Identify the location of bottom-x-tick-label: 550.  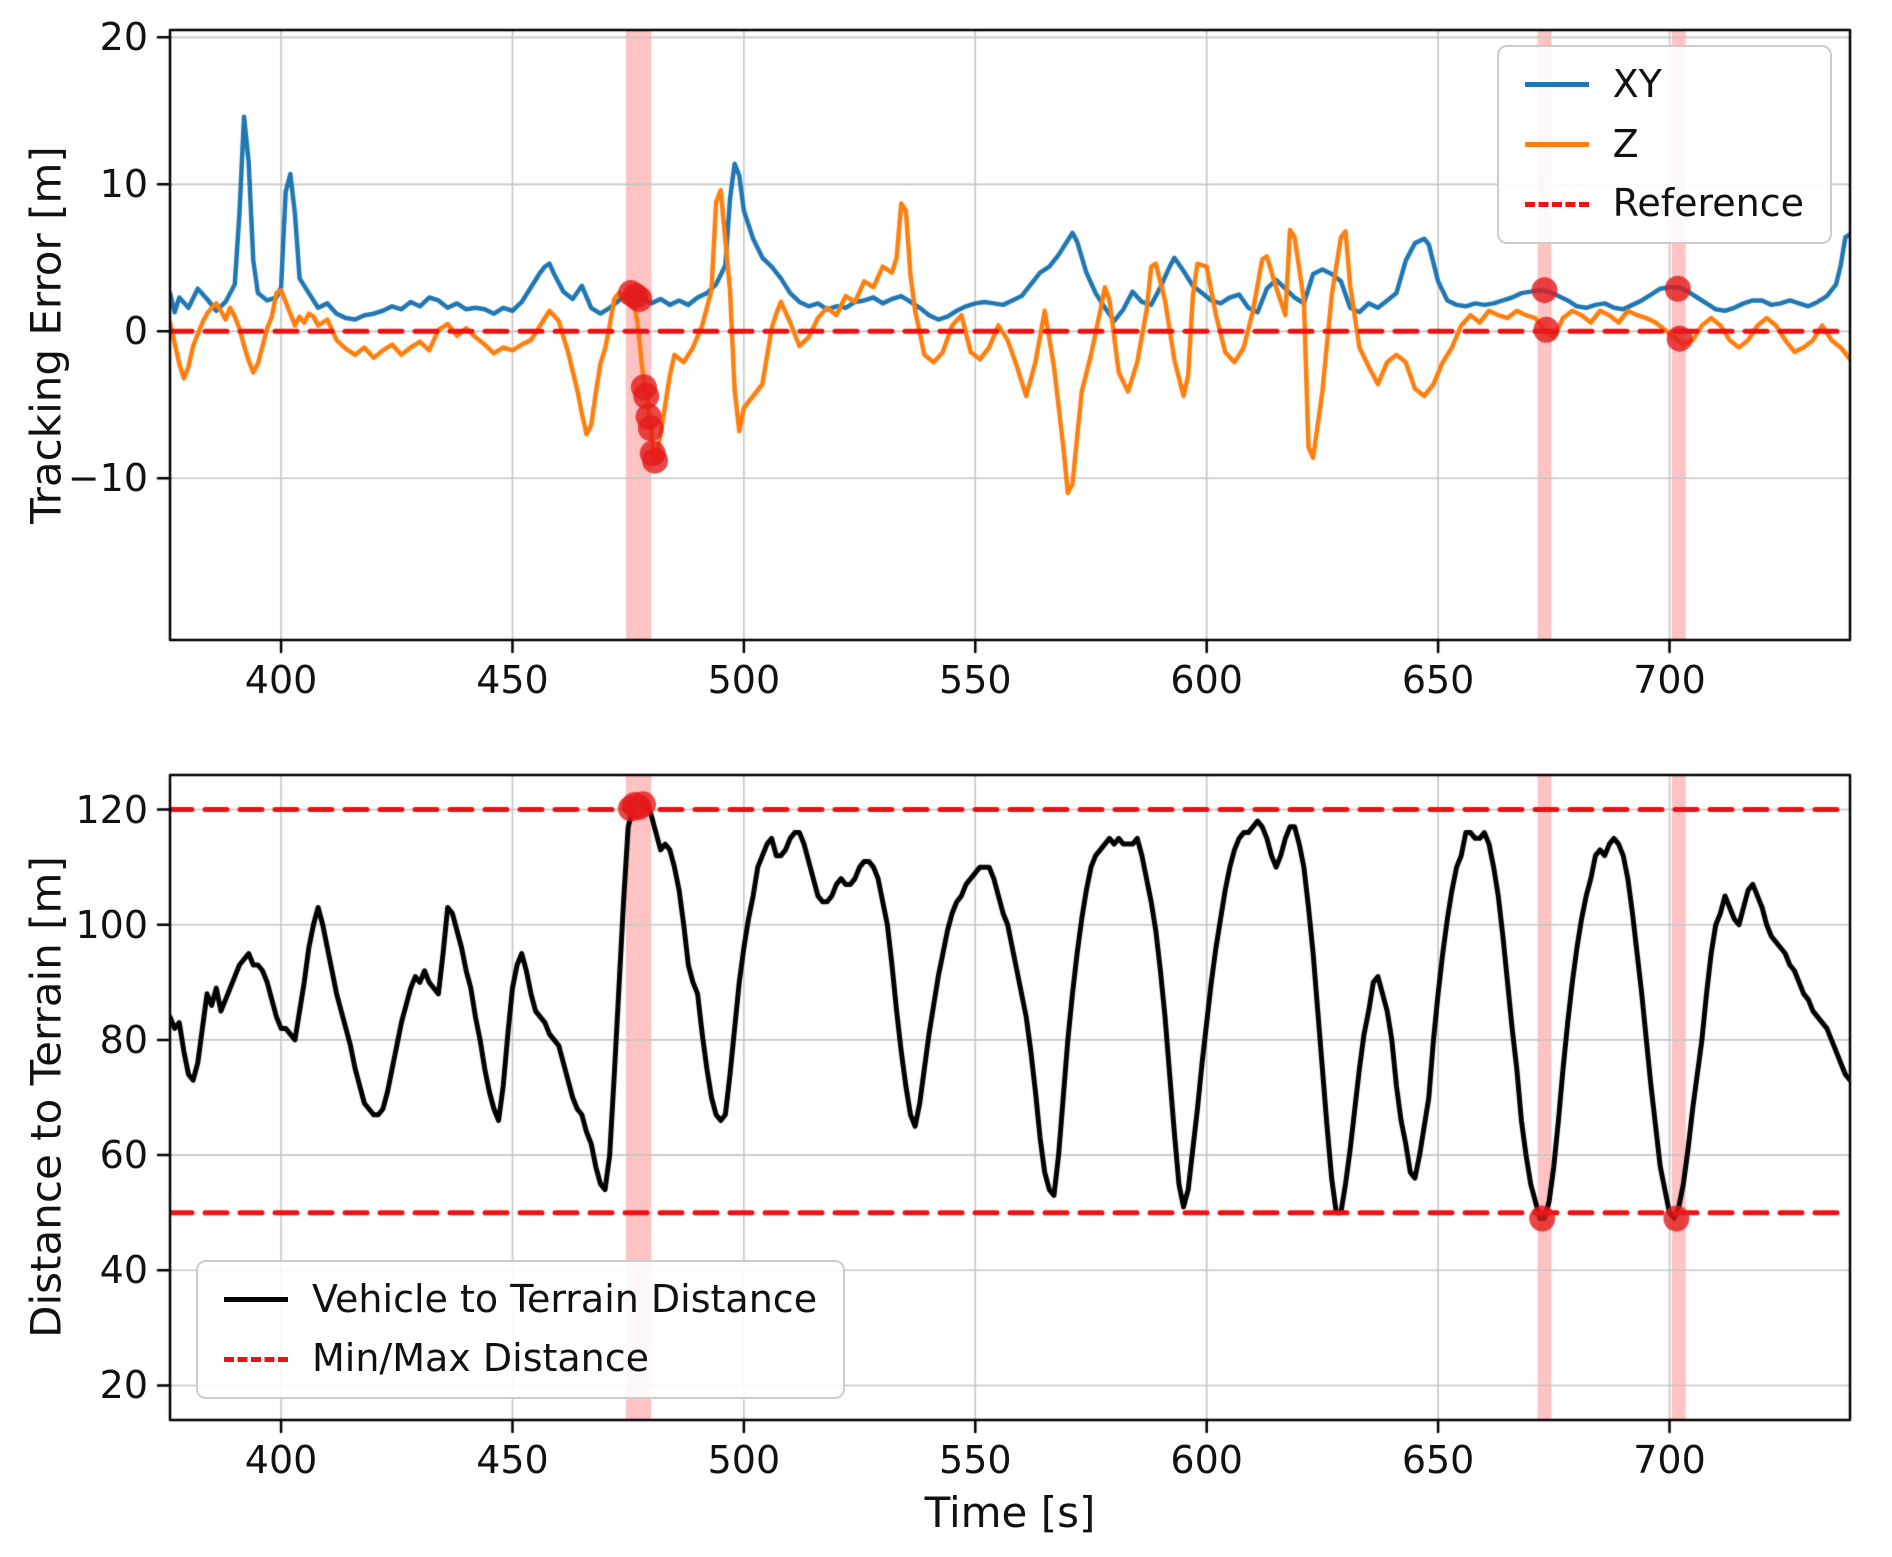
(975, 1460).